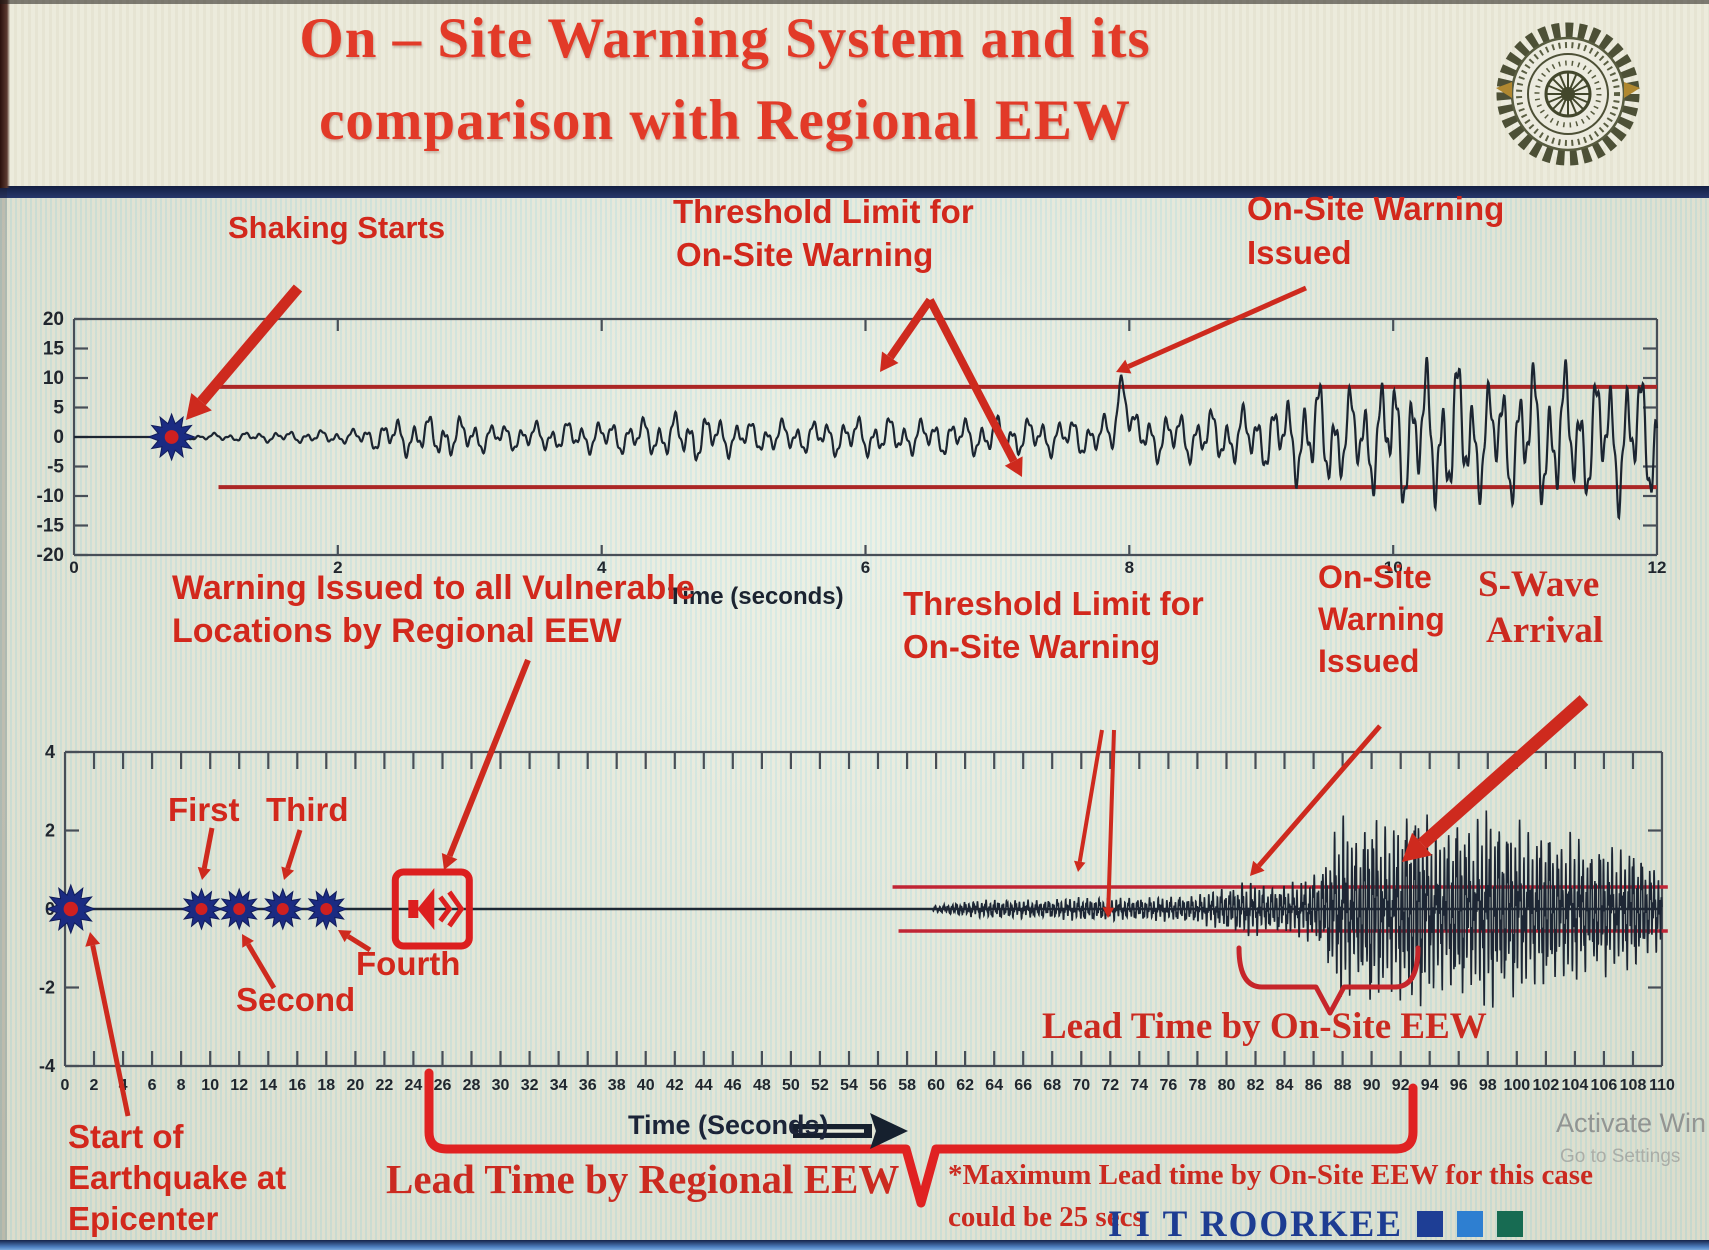 The image size is (1709, 1250). Describe the element at coordinates (501, 1085) in the screenshot. I see `svg-text: 30` at that location.